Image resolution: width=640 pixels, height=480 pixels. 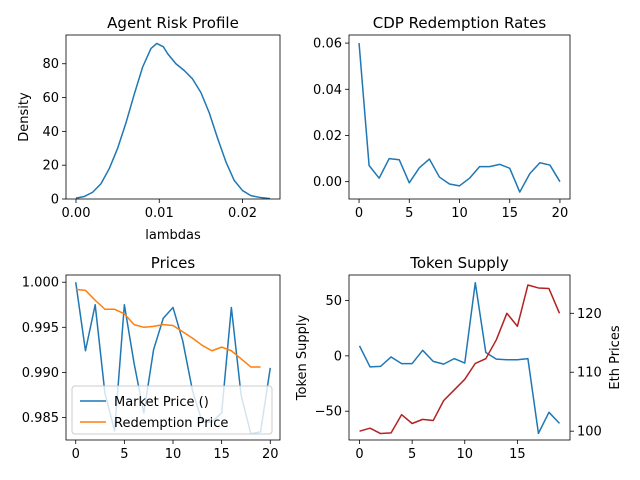 What do you see at coordinates (50, 98) in the screenshot?
I see `y-tick-label: 60` at bounding box center [50, 98].